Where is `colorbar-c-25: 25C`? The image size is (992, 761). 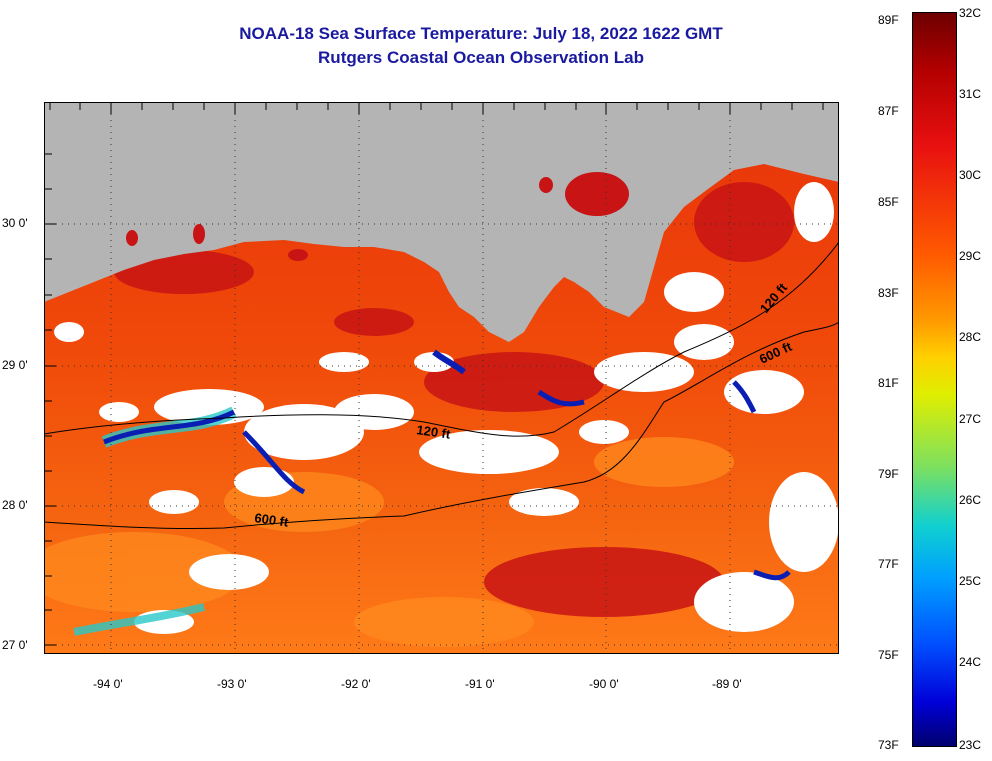 colorbar-c-25: 25C is located at coordinates (970, 581).